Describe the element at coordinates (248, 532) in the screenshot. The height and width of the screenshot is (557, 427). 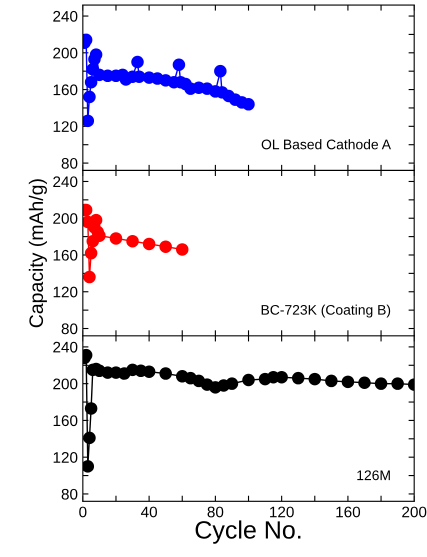
I see `x-axis-title: Cycle No.` at that location.